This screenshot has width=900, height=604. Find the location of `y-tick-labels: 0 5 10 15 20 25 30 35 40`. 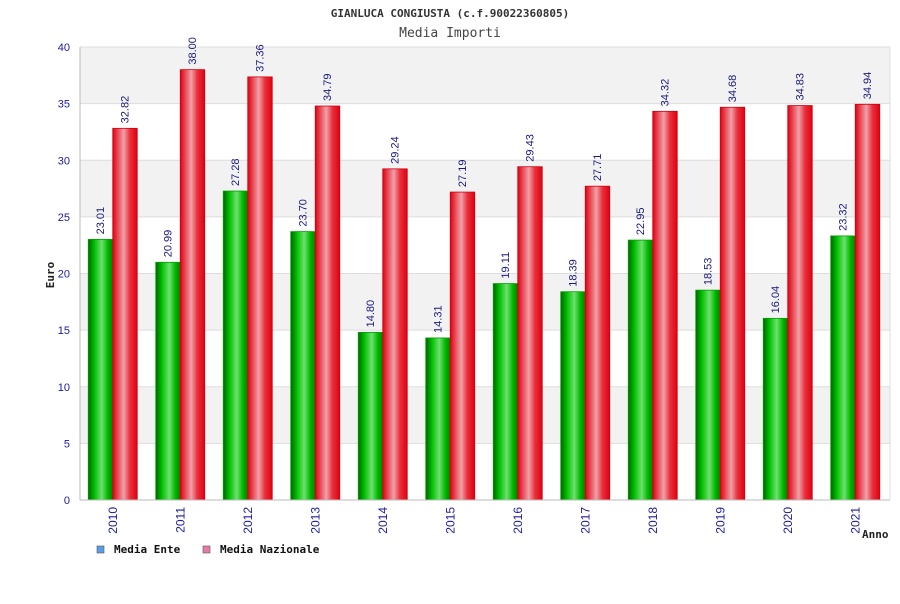

y-tick-labels: 0 5 10 15 20 25 30 35 40 is located at coordinates (64, 274).